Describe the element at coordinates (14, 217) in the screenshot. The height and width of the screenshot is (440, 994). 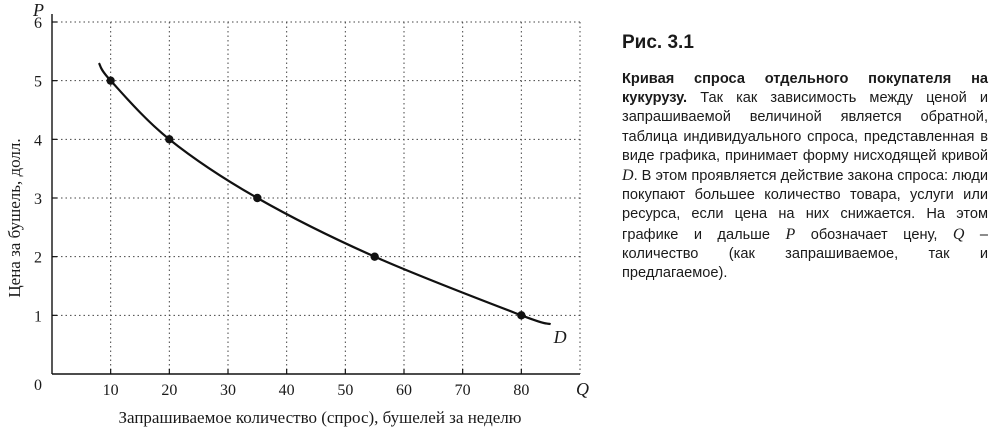
I see `y-axis-title: Цена за бушель, долл.` at that location.